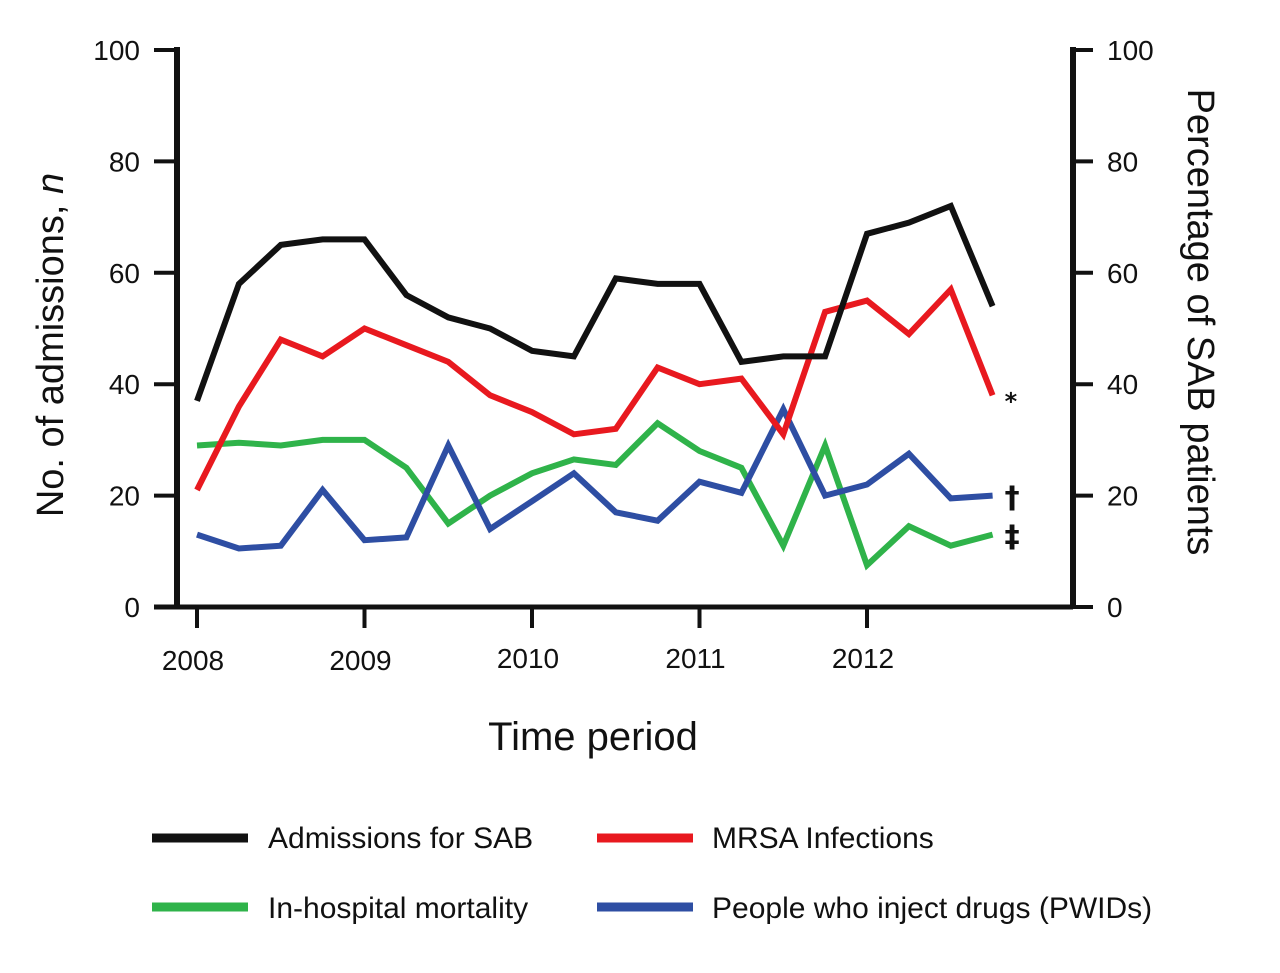 This screenshot has height=973, width=1280. What do you see at coordinates (1200, 322) in the screenshot?
I see `right-y-axis-title: Percentage of SAB patients` at bounding box center [1200, 322].